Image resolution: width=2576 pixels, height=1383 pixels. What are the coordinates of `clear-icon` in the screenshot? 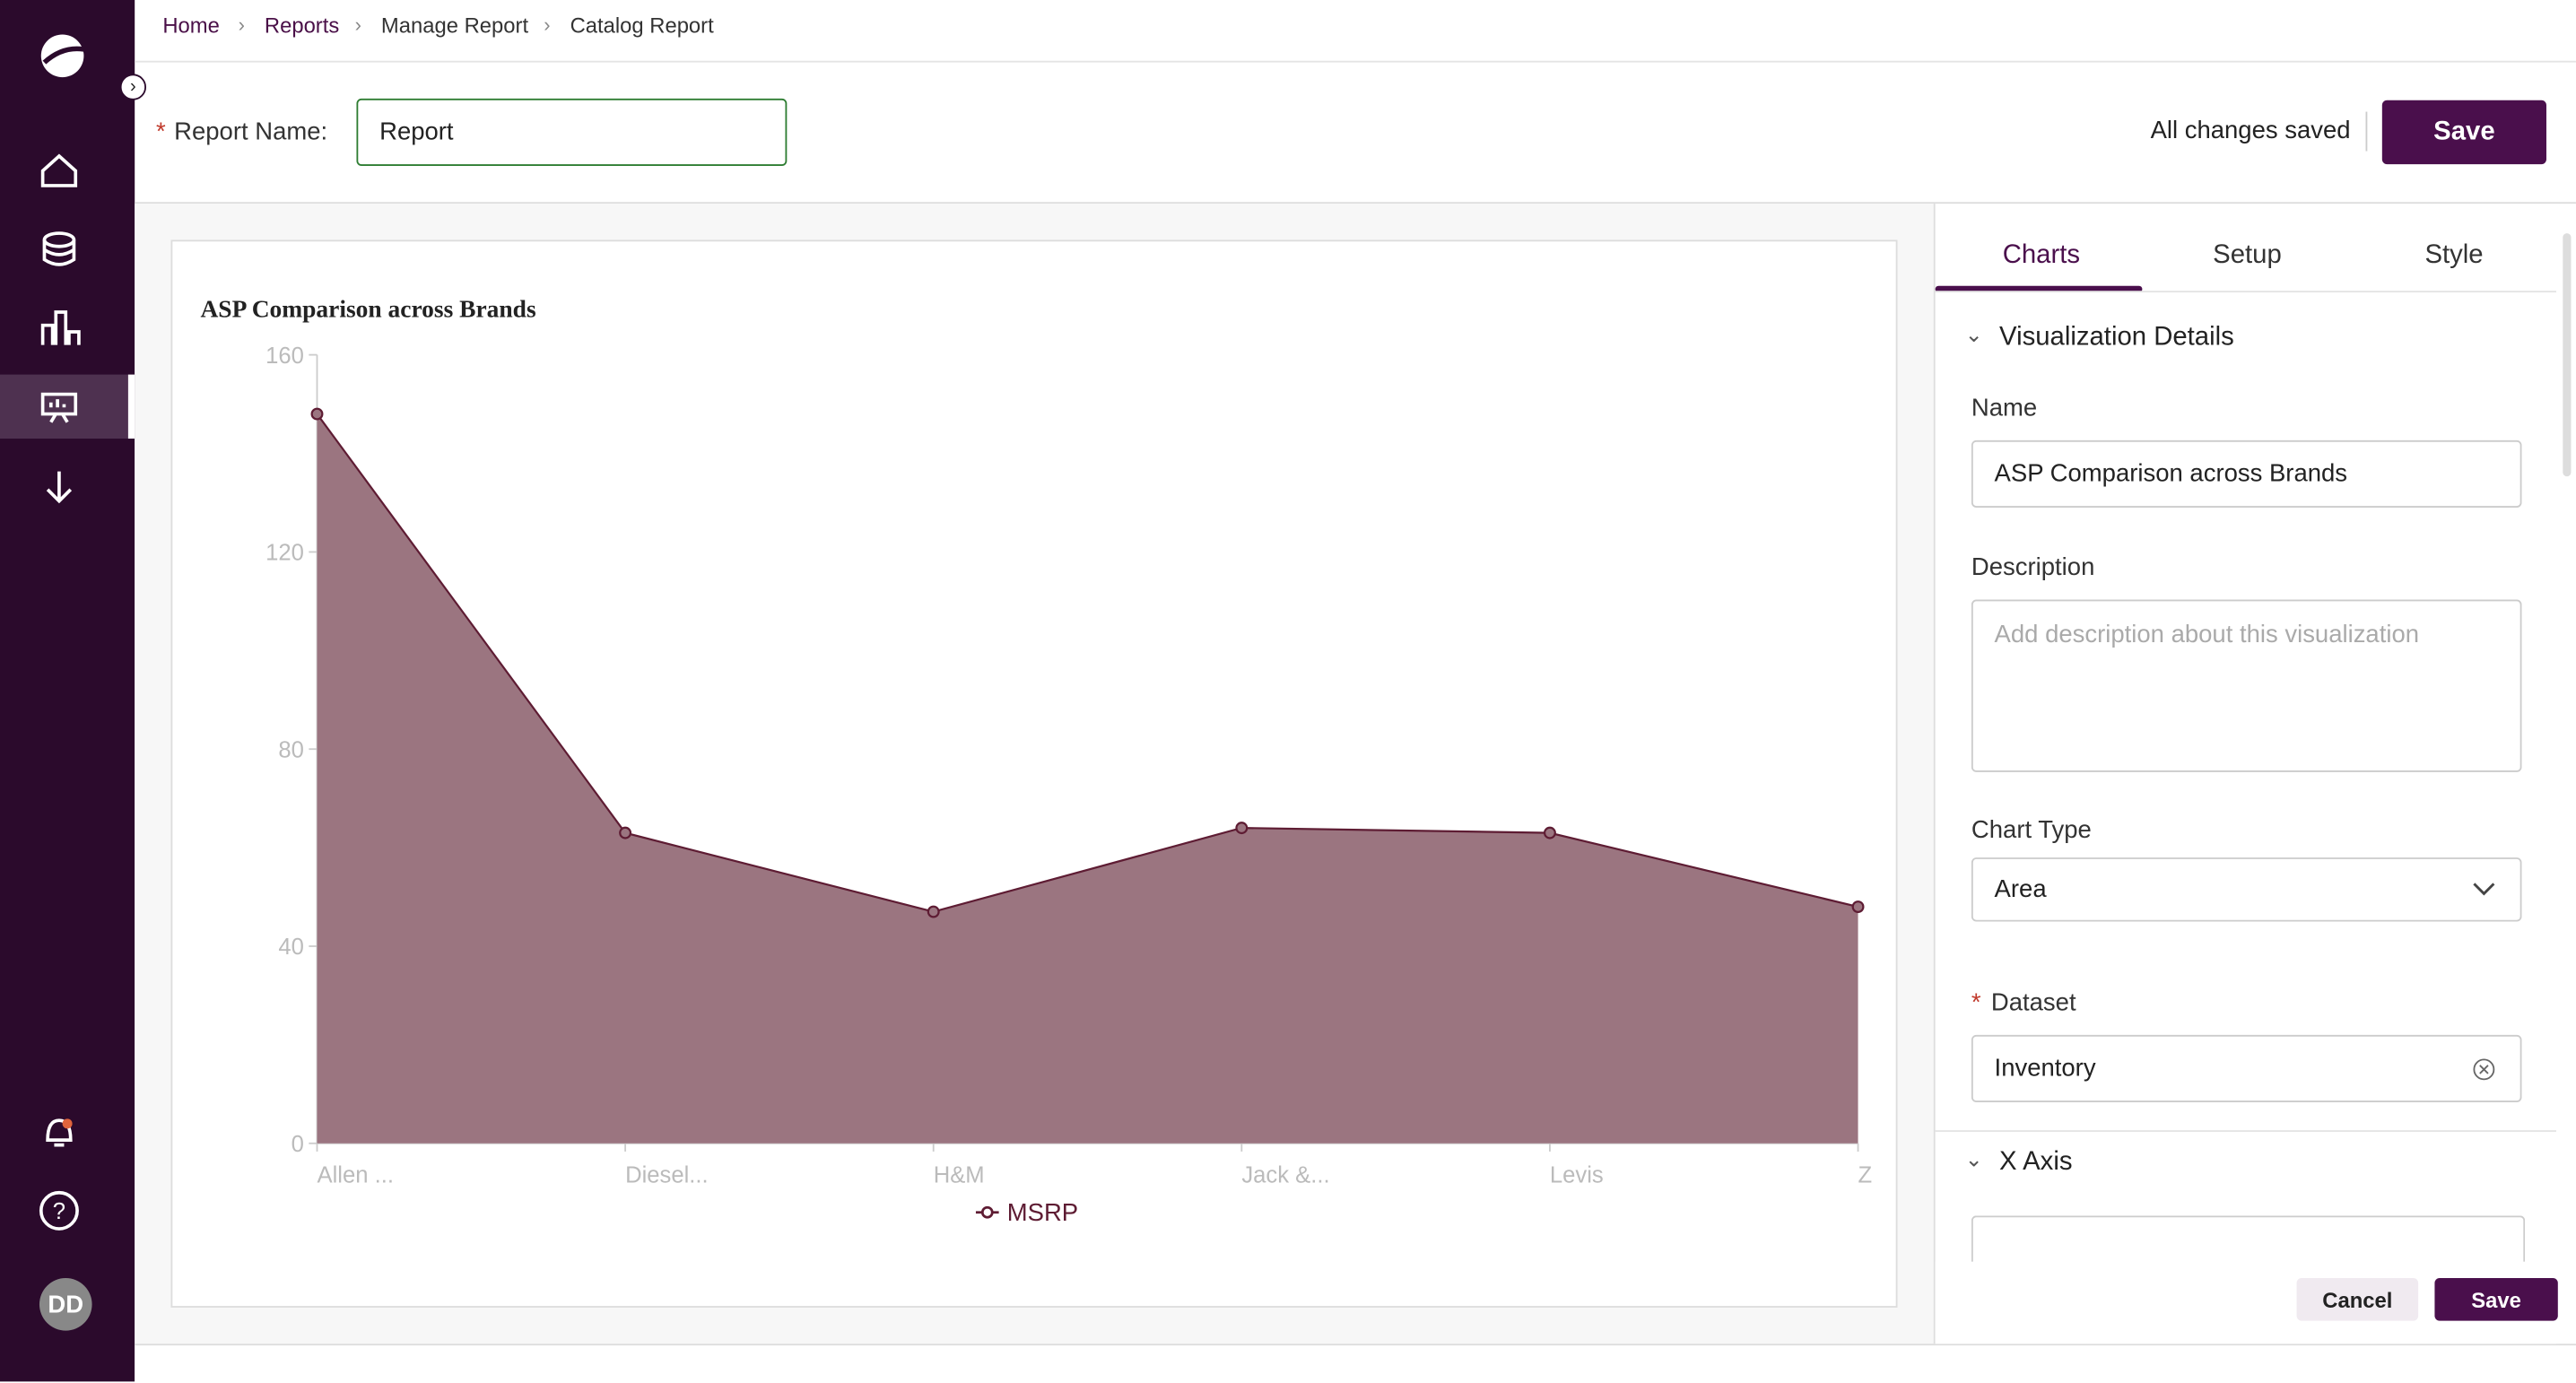 It's located at (2484, 1070).